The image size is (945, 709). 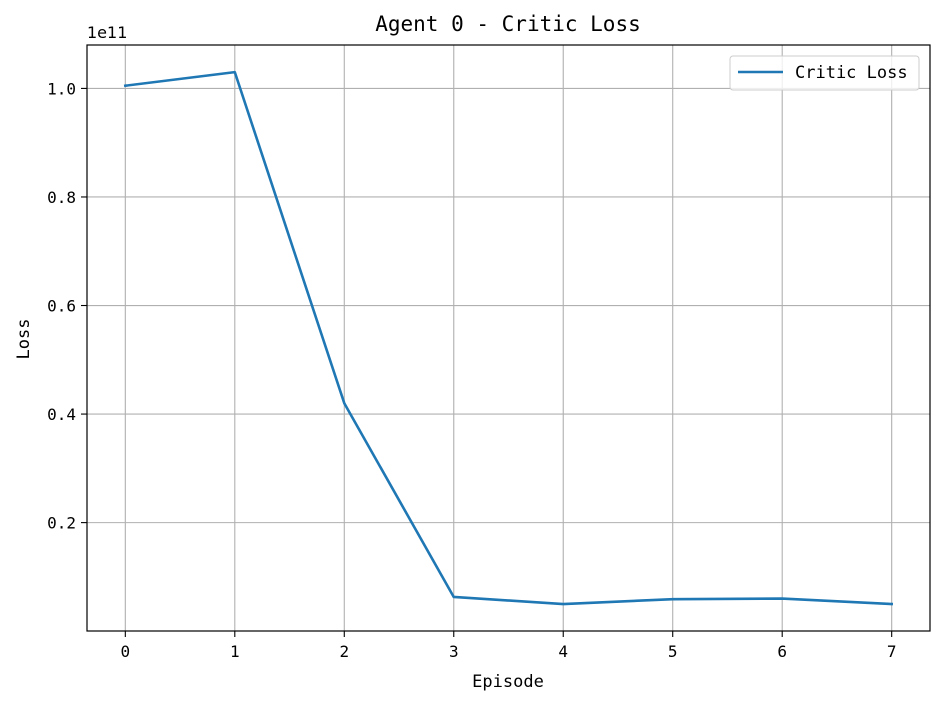 What do you see at coordinates (61, 523) in the screenshot?
I see `y-tick-label: 0.2` at bounding box center [61, 523].